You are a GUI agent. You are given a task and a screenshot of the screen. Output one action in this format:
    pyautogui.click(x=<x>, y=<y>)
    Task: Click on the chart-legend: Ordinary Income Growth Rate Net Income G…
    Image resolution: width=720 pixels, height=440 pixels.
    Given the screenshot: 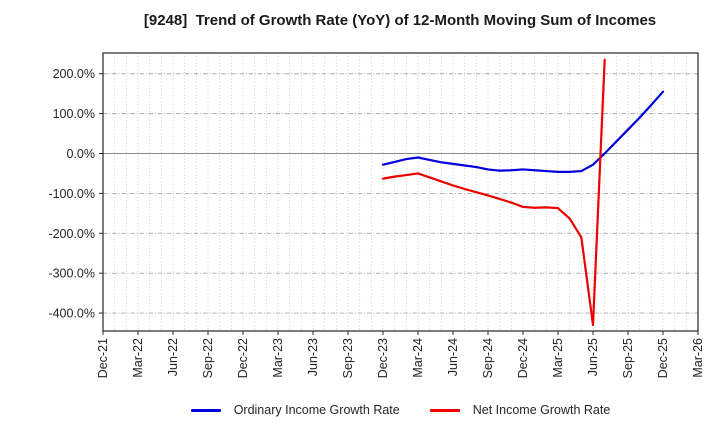 What is the action you would take?
    pyautogui.click(x=400, y=410)
    